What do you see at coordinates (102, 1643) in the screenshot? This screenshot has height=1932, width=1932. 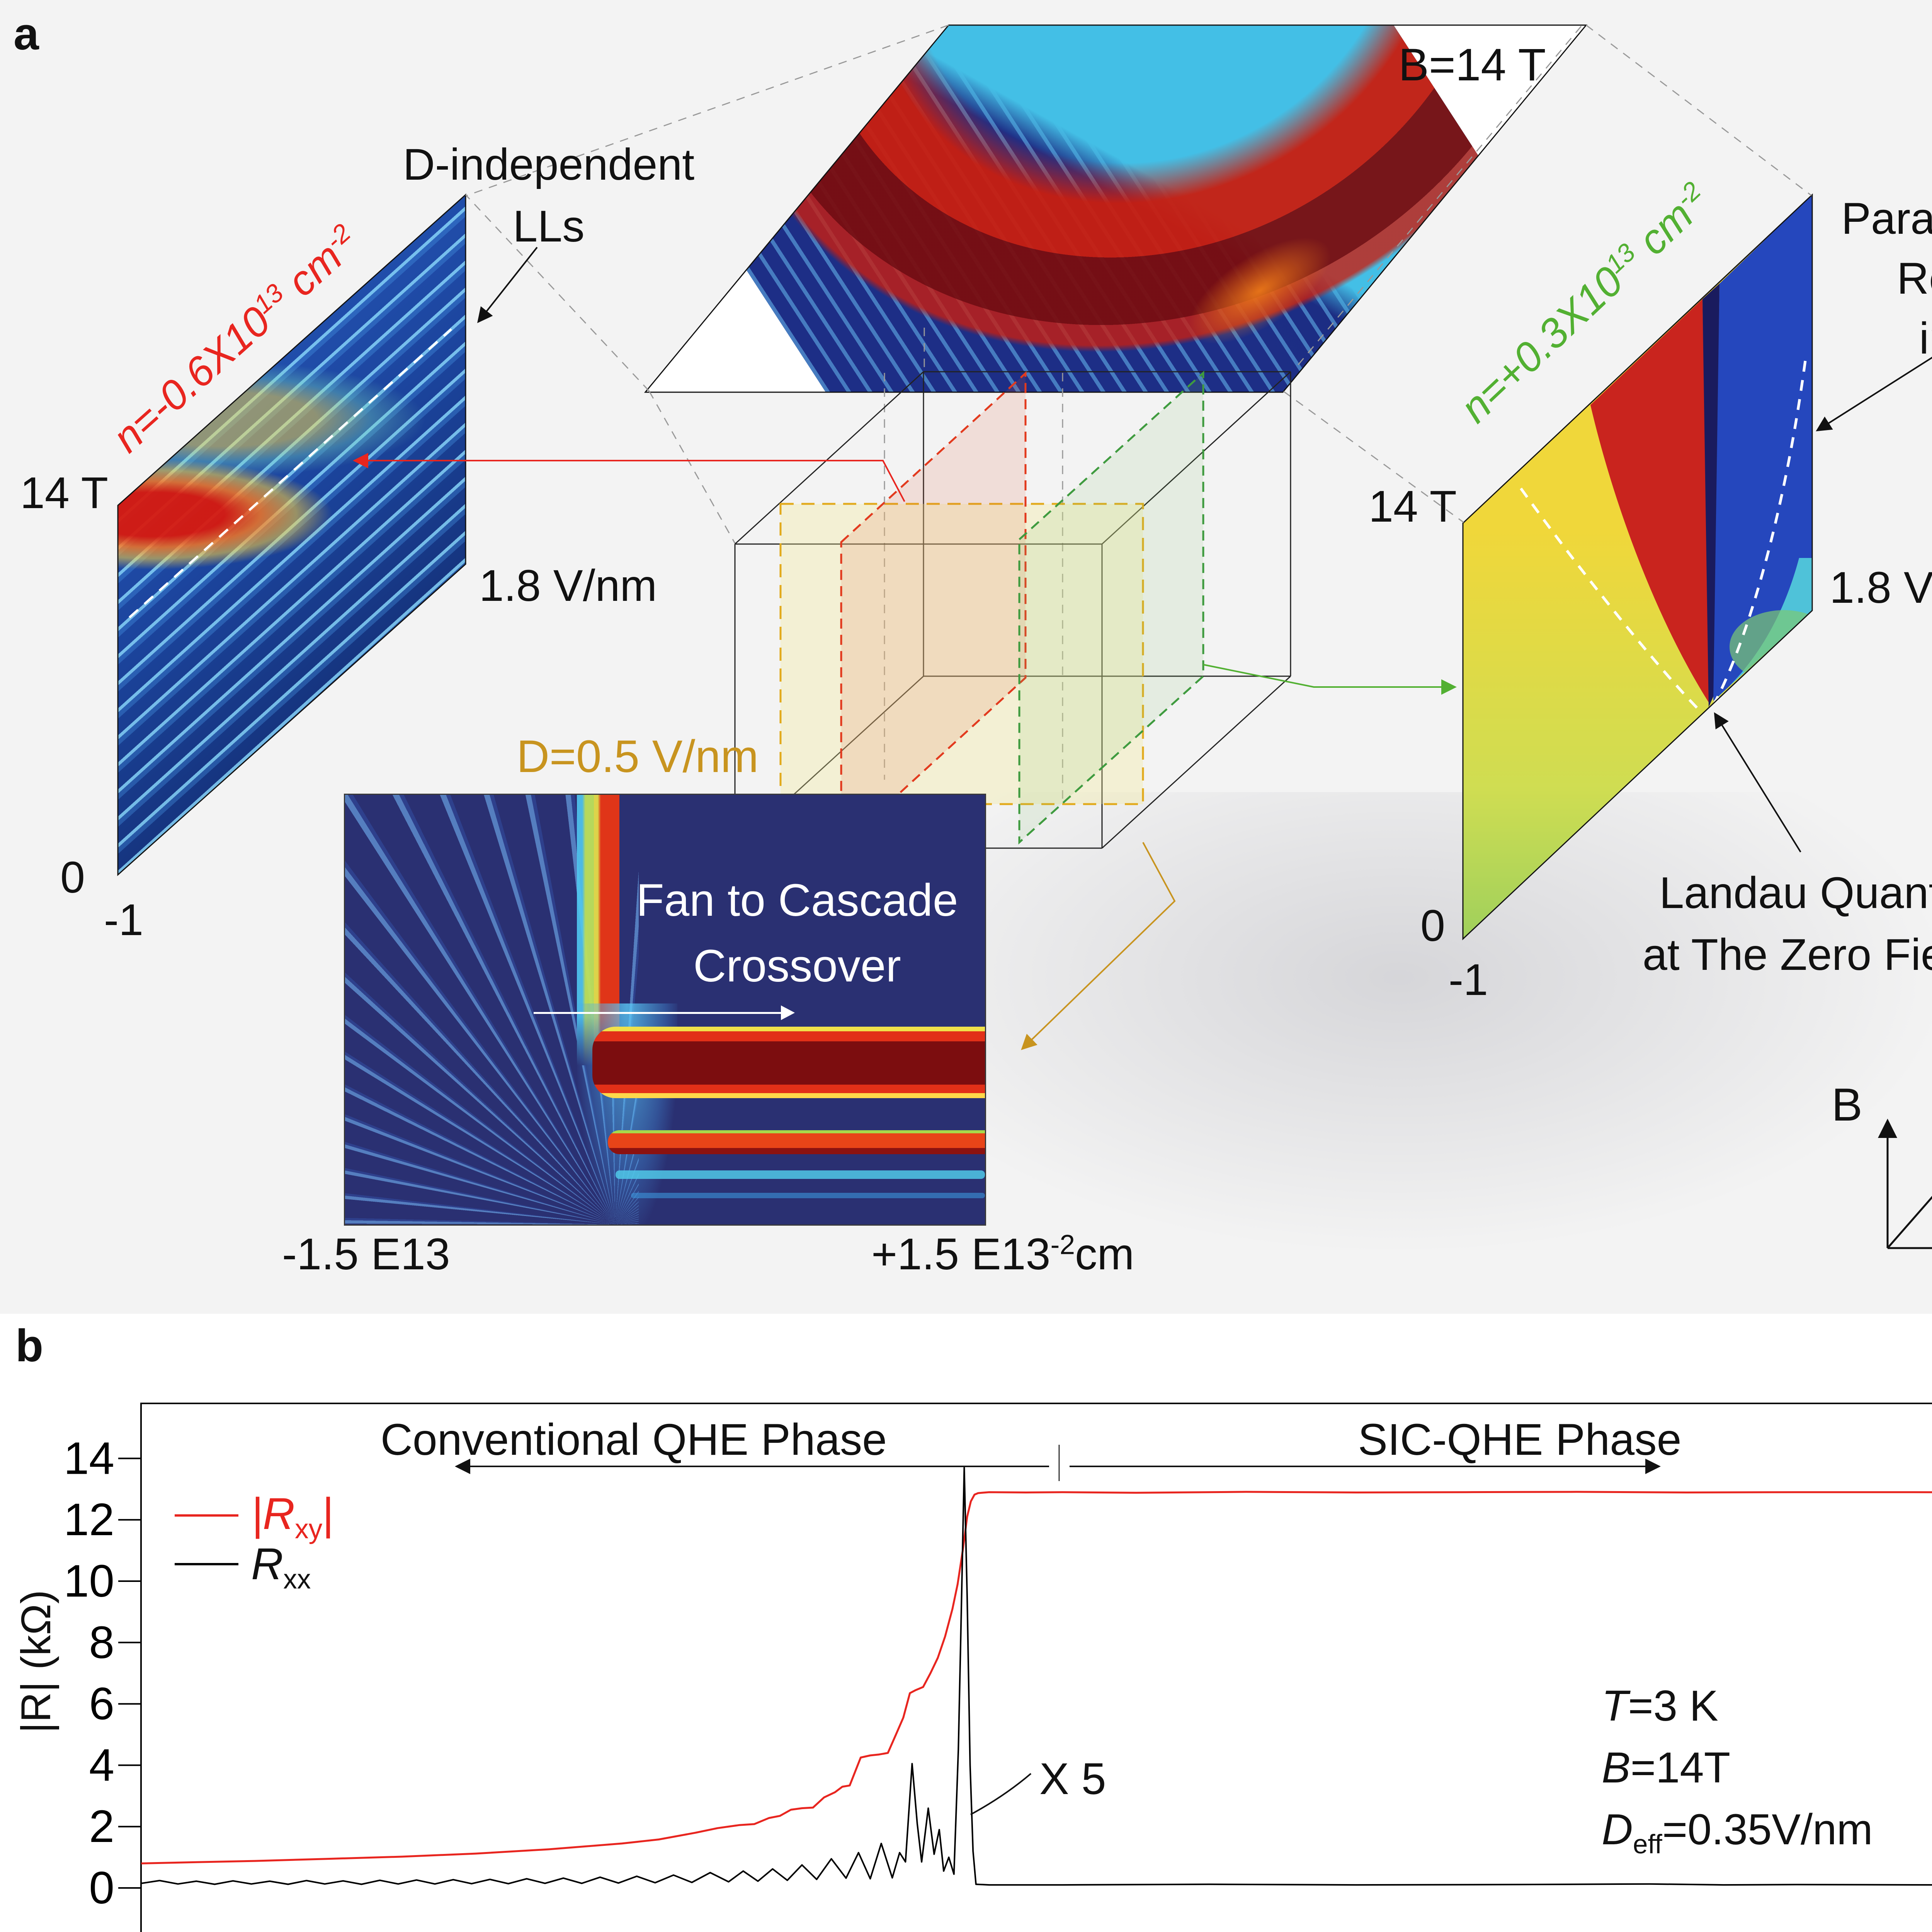 I see `svg-text: 8` at bounding box center [102, 1643].